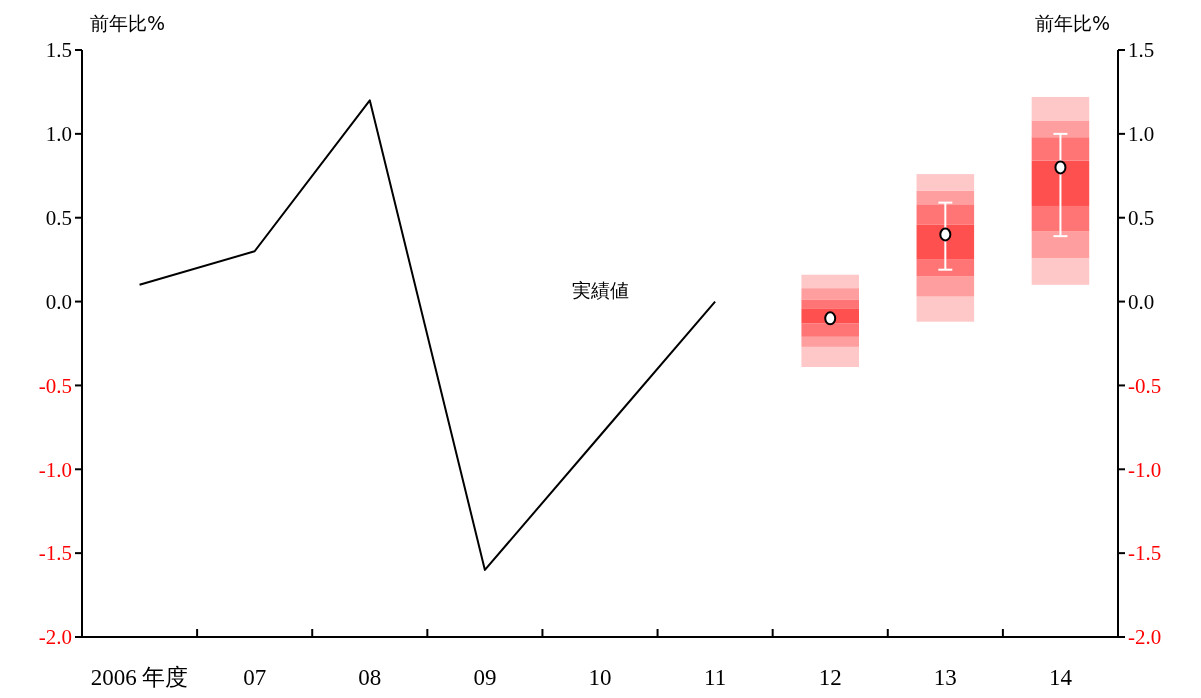 The width and height of the screenshot is (1201, 698). Describe the element at coordinates (1141, 134) in the screenshot. I see `y2-tick-label: 1.0` at that location.